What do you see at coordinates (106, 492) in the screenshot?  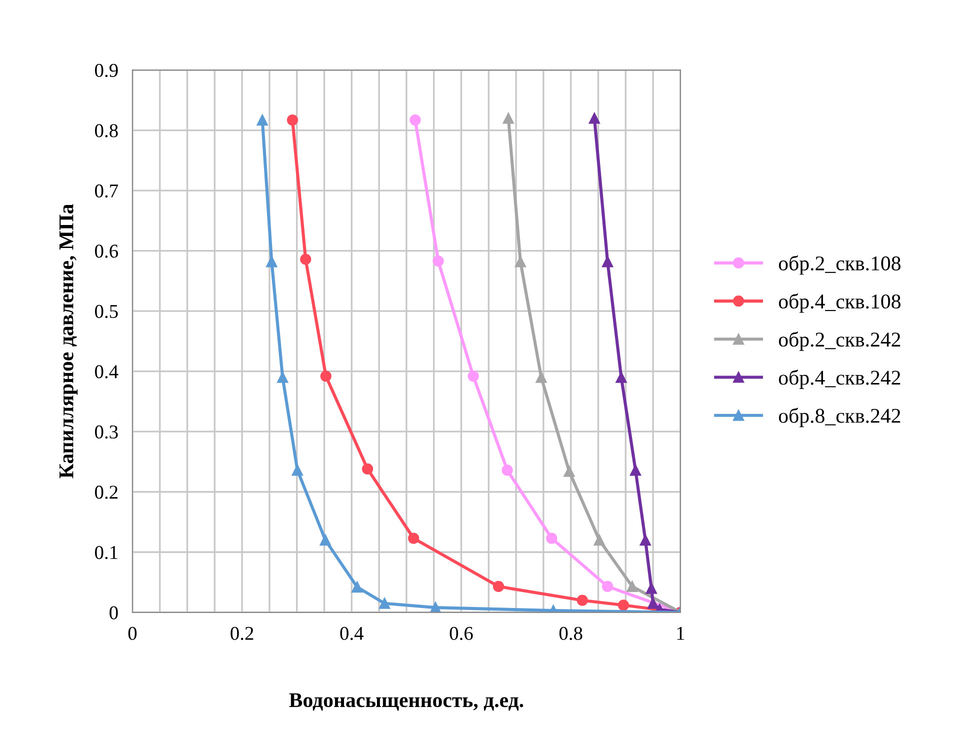 I see `y-tick-label: 0.2` at bounding box center [106, 492].